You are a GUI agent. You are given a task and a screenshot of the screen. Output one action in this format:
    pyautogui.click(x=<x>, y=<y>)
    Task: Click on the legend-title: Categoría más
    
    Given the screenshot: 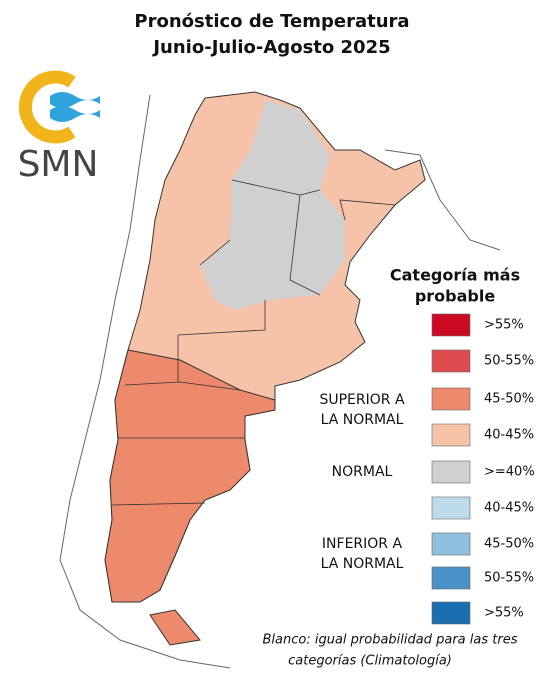 What is the action you would take?
    pyautogui.click(x=455, y=275)
    